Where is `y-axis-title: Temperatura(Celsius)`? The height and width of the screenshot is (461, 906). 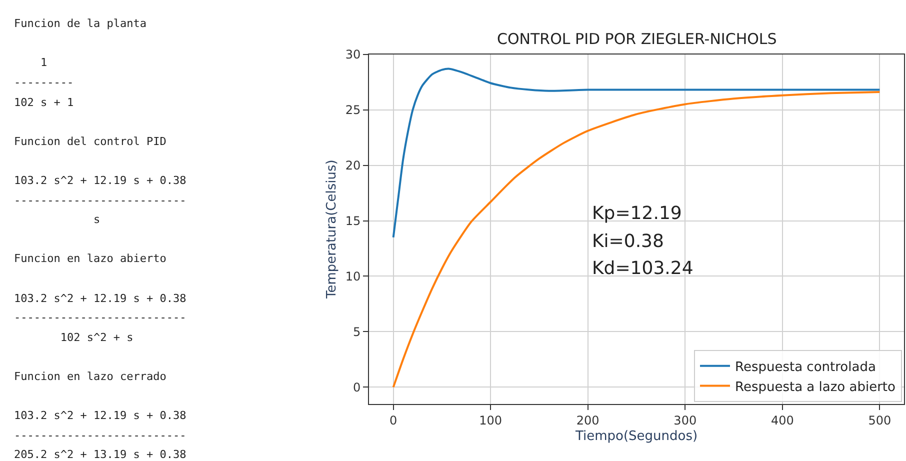
y-axis-title: Temperatura(Celsius) is located at coordinates (332, 230).